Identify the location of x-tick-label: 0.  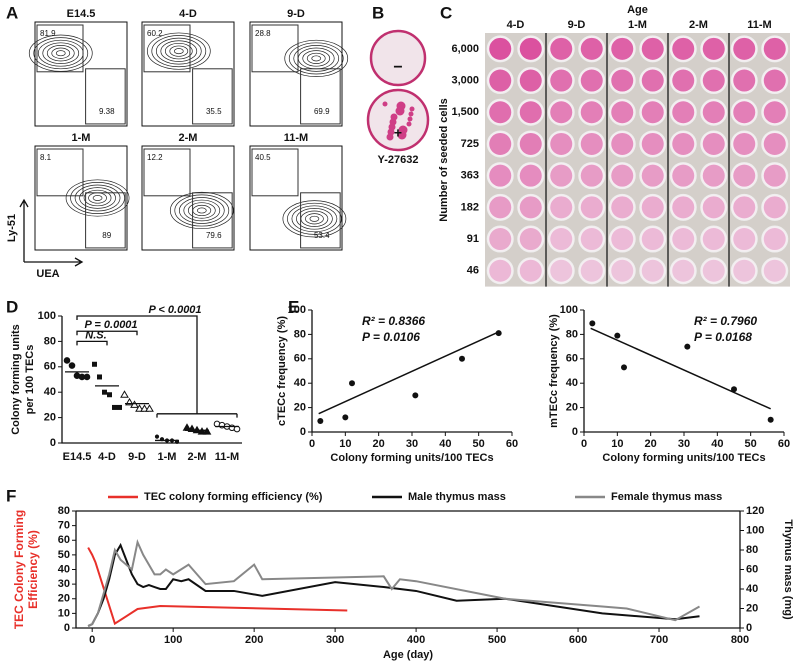
(584, 444).